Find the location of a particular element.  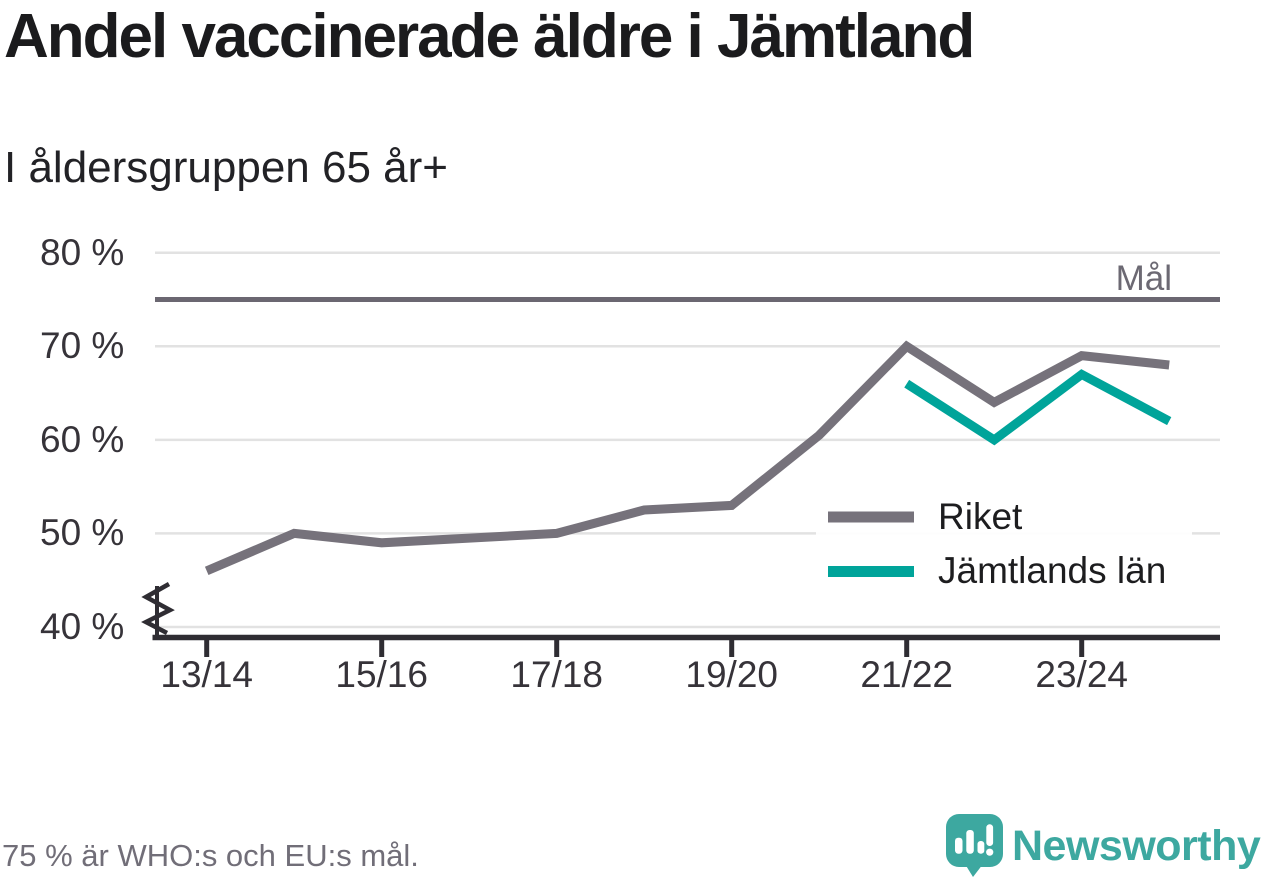

legend-swatch-riket is located at coordinates (871, 517).